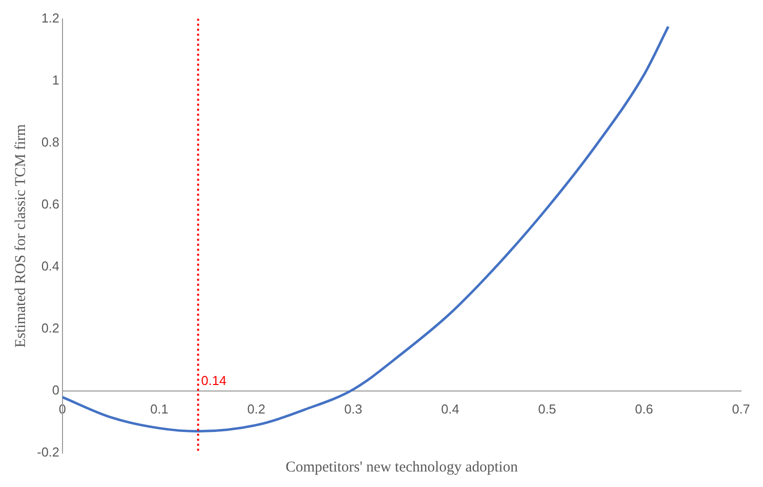 Image resolution: width=763 pixels, height=487 pixels. Describe the element at coordinates (450, 408) in the screenshot. I see `x-tick-label: 0.4` at that location.